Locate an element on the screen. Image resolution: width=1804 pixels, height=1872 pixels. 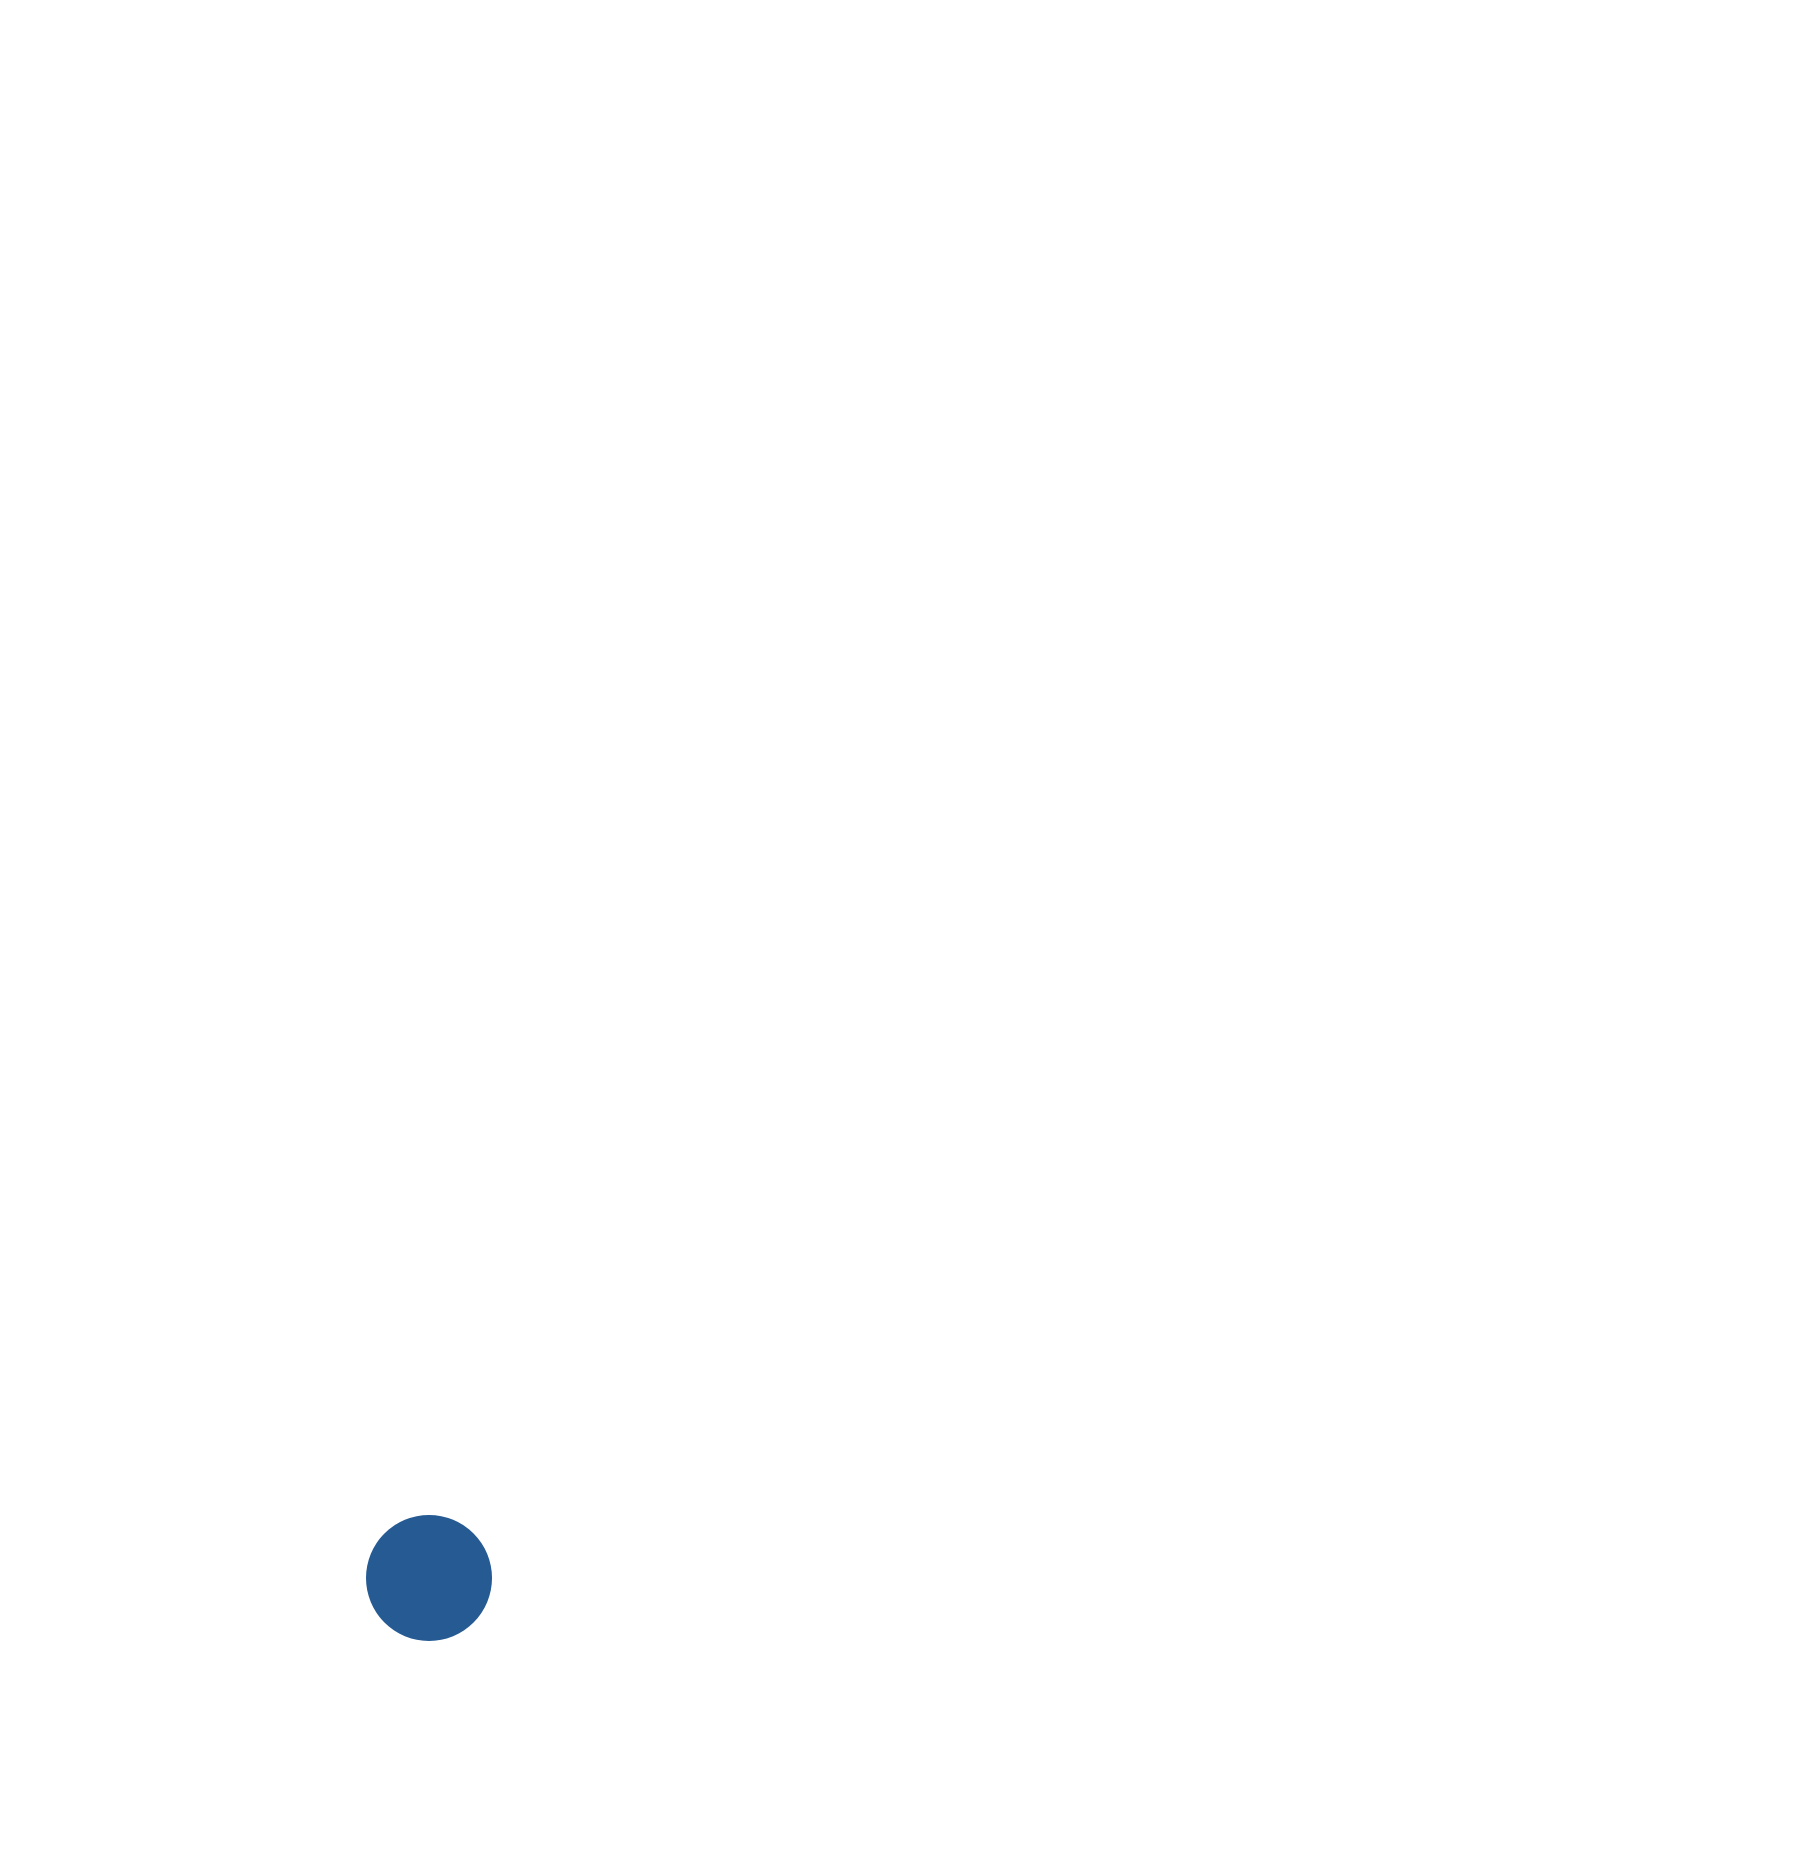
average-return-chart is located at coordinates (429, 1578).